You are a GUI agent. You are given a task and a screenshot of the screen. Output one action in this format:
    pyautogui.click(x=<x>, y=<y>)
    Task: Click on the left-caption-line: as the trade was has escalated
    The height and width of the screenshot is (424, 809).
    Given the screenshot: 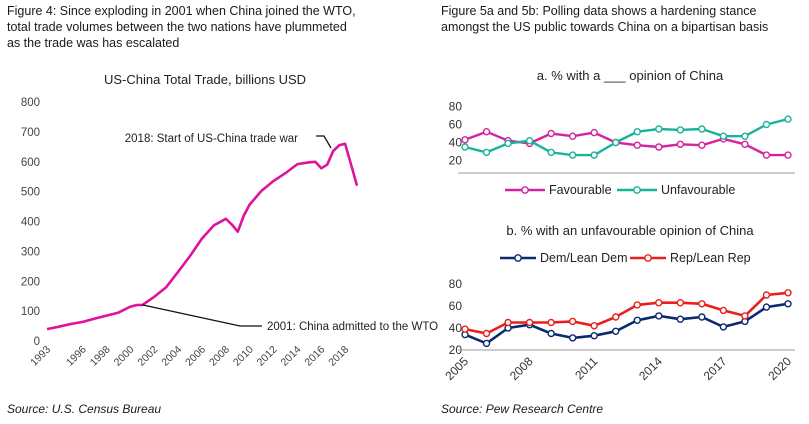 What is the action you would take?
    pyautogui.click(x=93, y=43)
    